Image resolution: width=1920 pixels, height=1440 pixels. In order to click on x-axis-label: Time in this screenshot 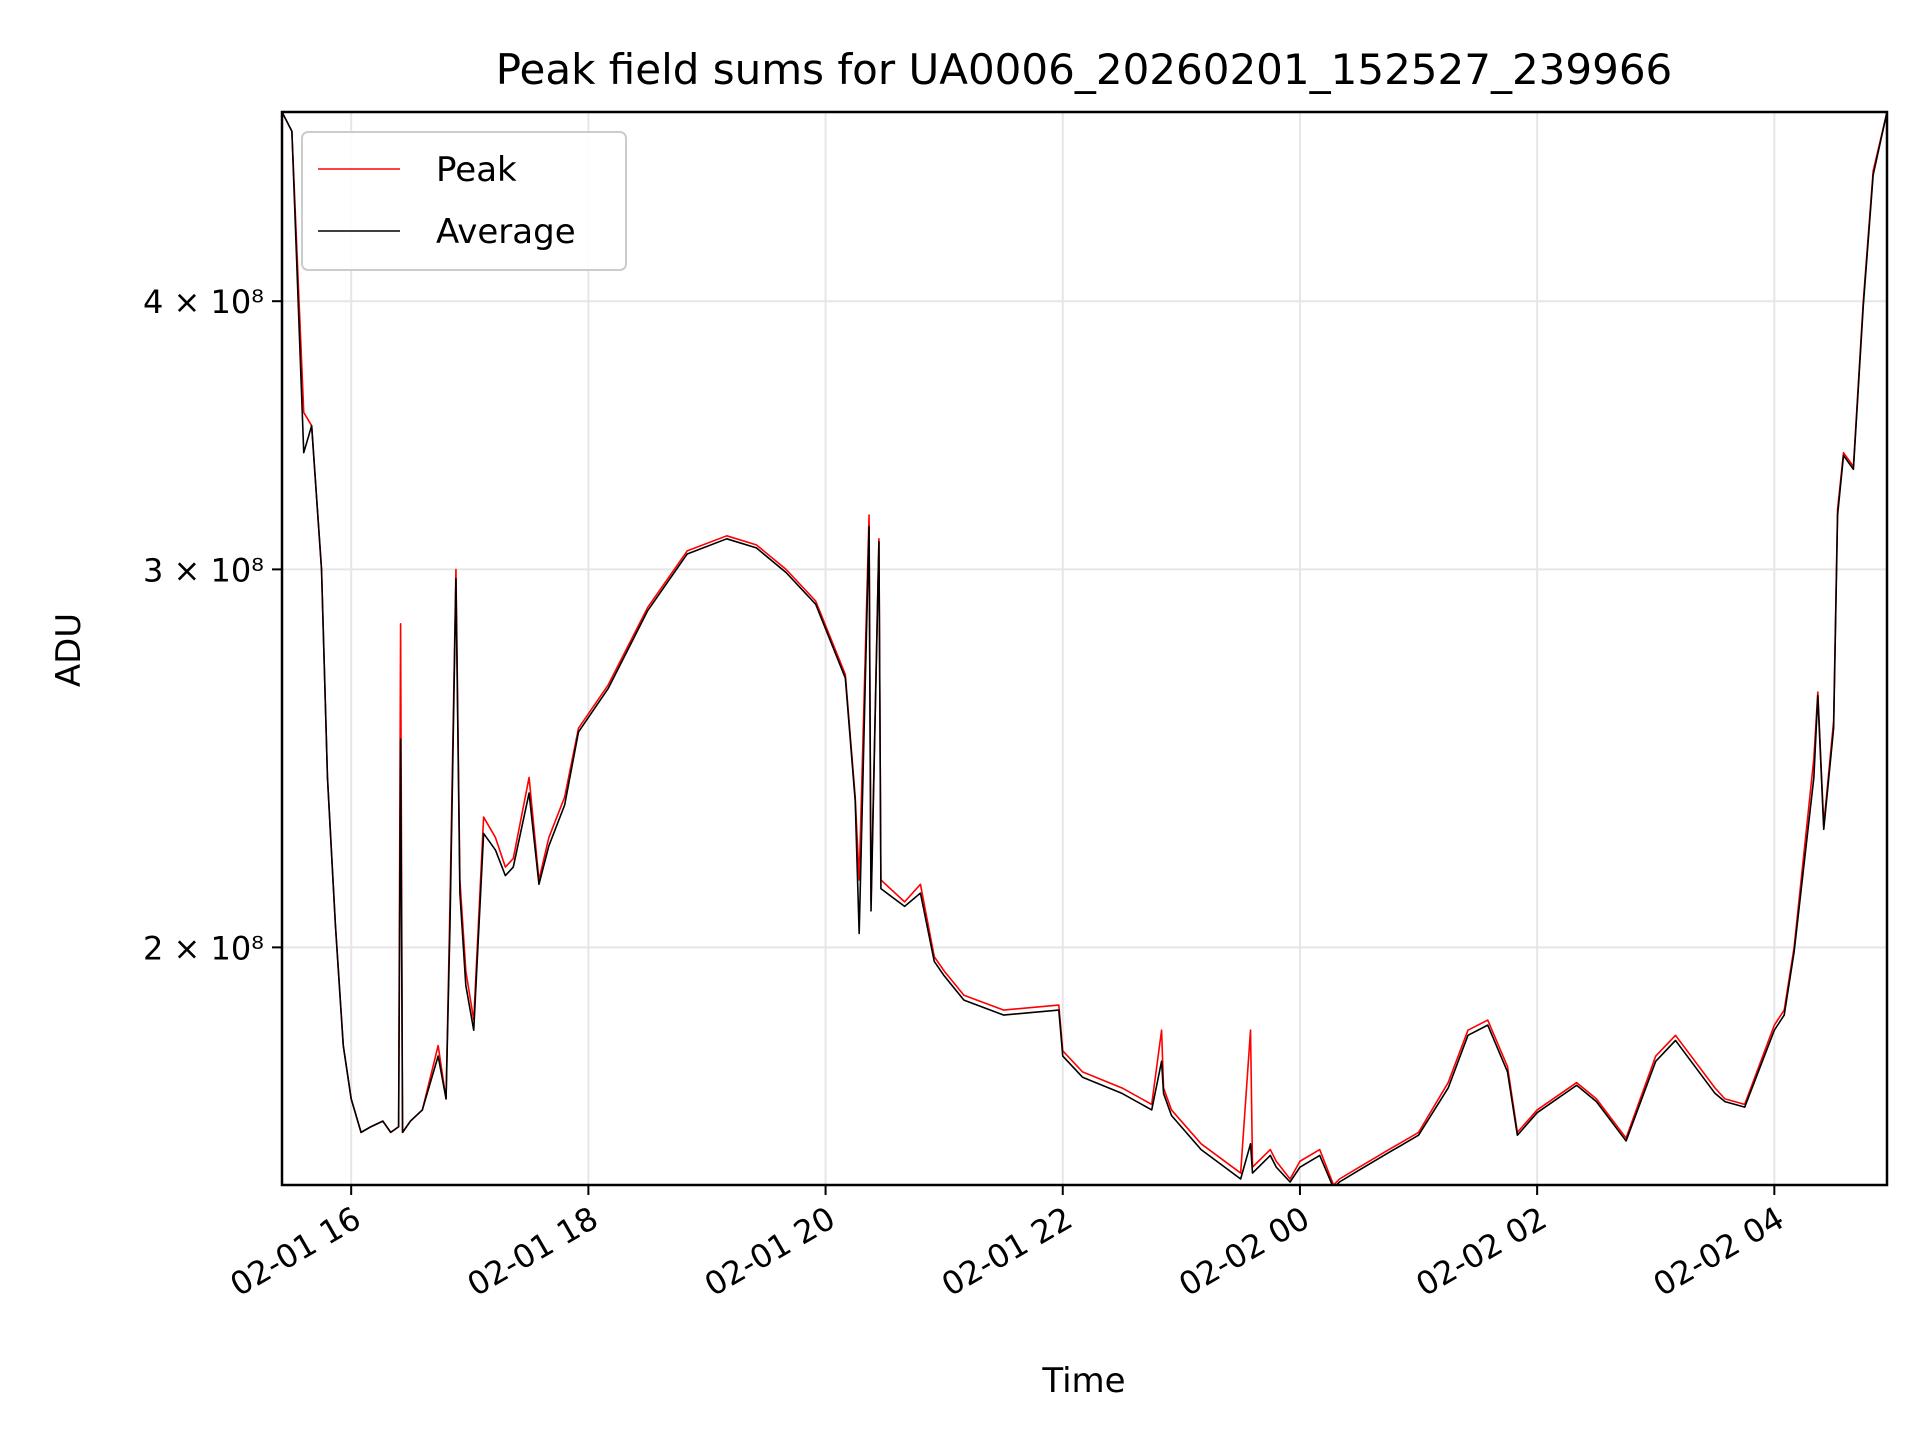, I will do `click(1083, 1381)`.